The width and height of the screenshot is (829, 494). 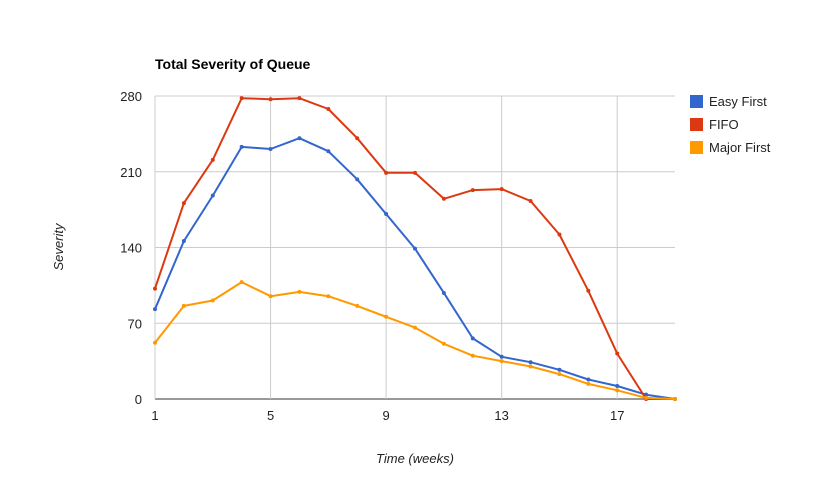 I want to click on y-tick-label: 70, so click(x=135, y=323).